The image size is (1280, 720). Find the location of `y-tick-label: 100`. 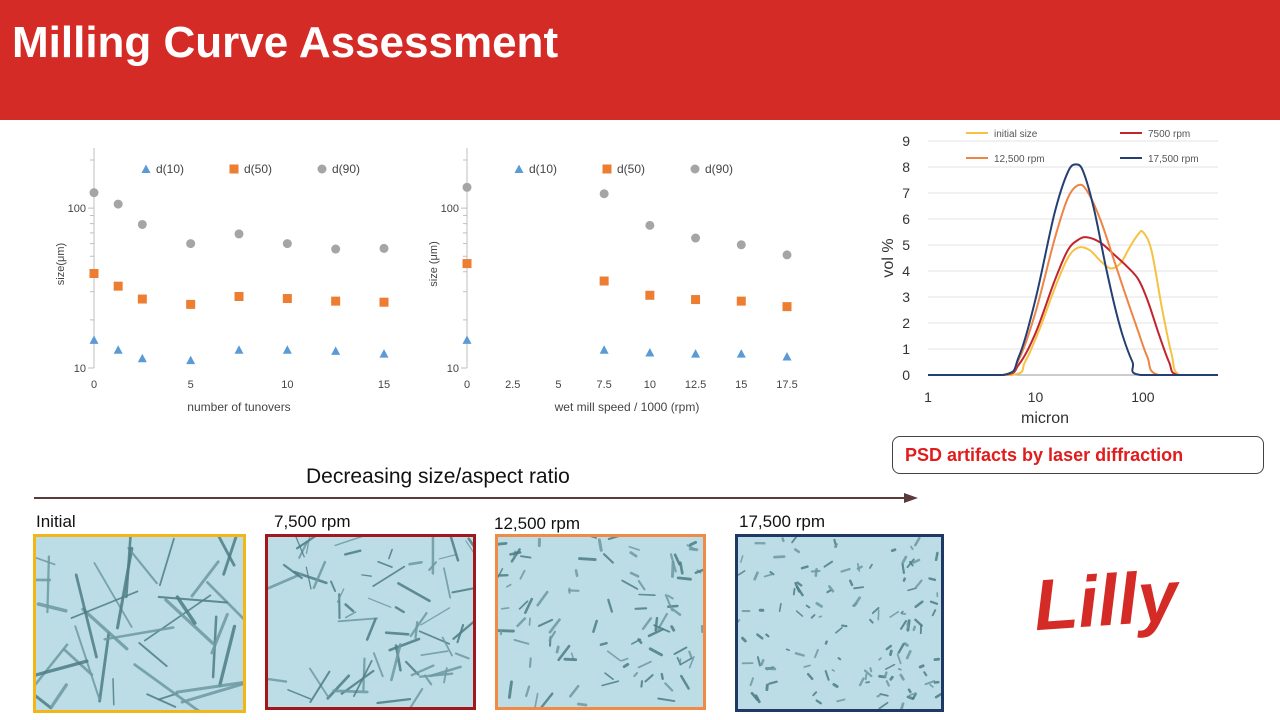

y-tick-label: 100 is located at coordinates (77, 209).